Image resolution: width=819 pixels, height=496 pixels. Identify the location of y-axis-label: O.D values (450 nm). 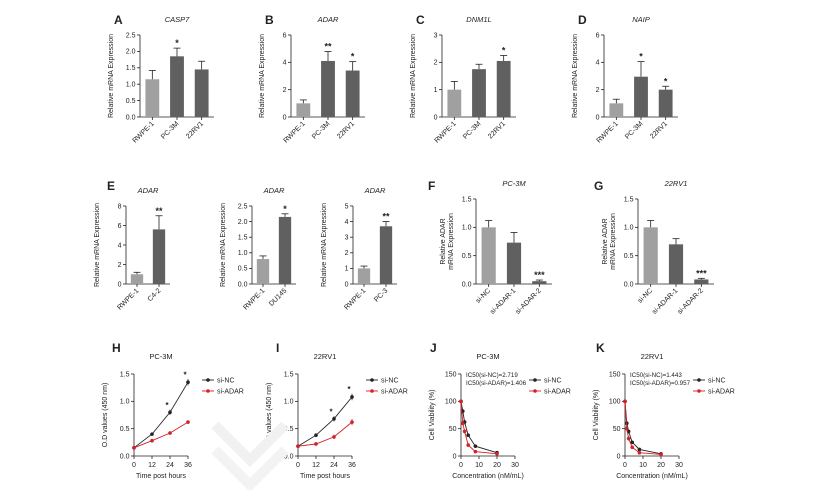
(269, 415).